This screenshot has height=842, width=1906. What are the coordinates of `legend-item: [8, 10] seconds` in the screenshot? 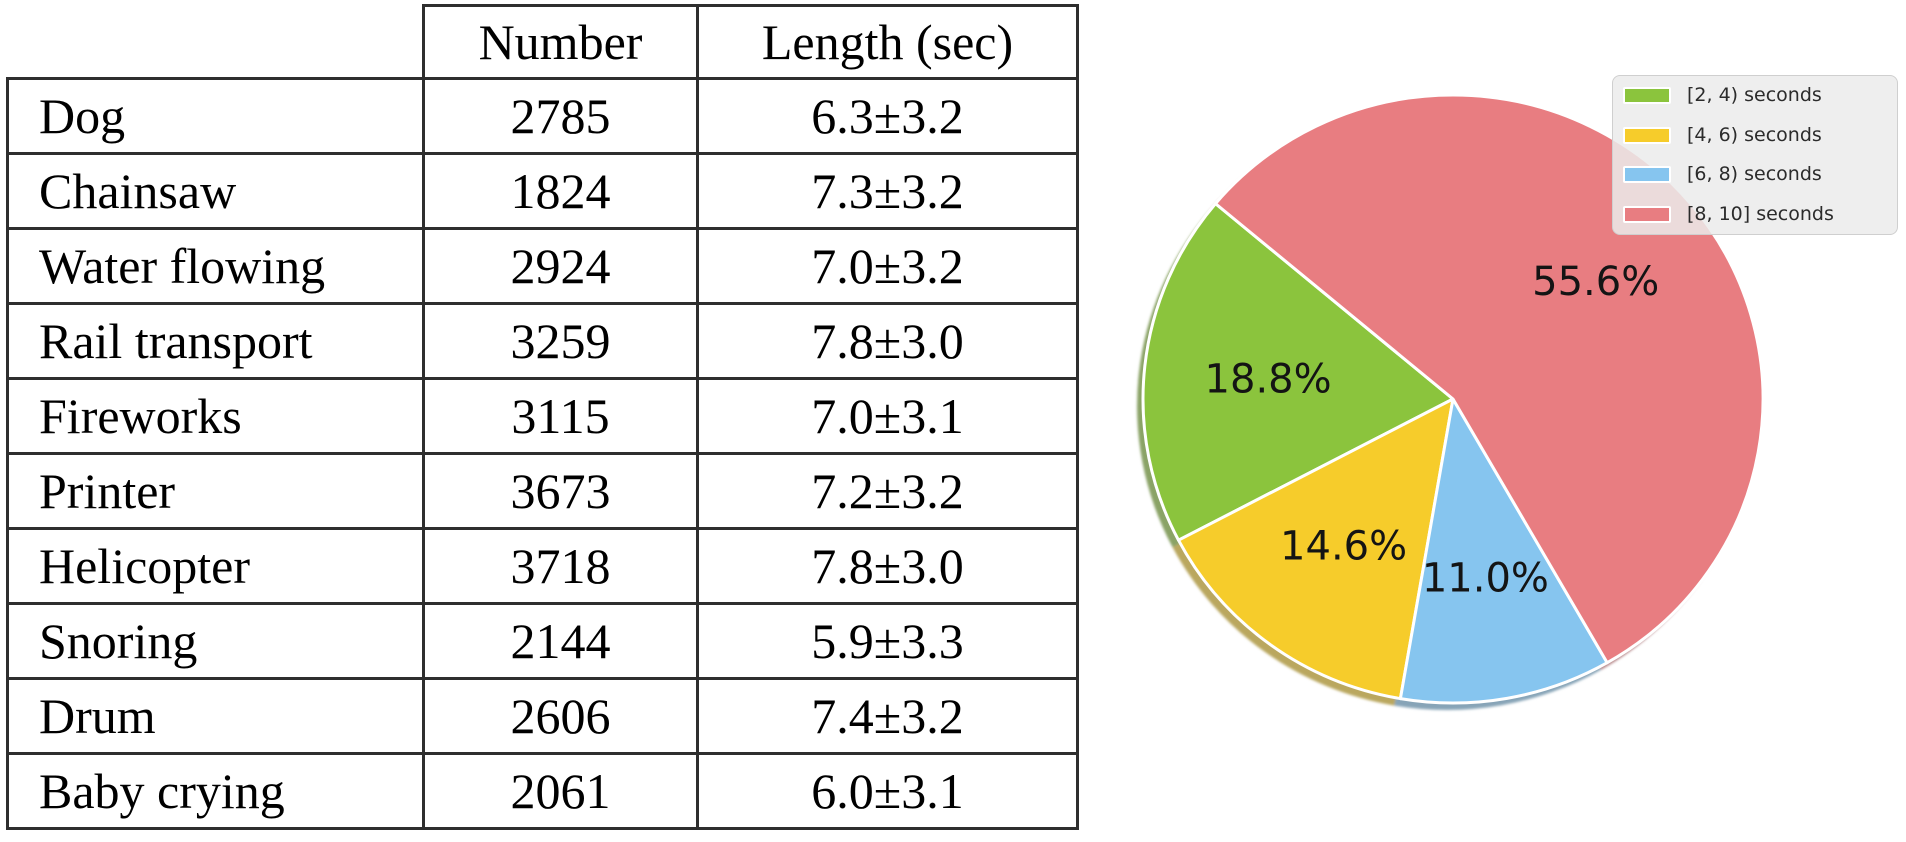 It's located at (1755, 213).